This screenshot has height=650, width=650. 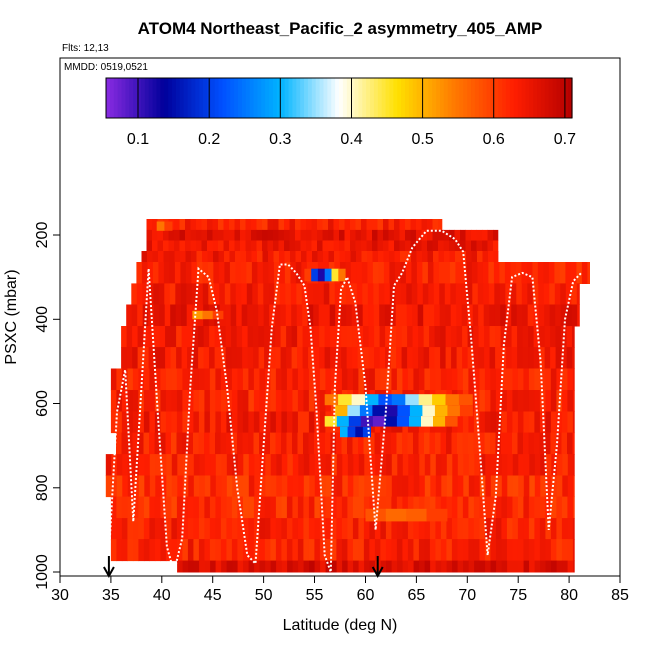 What do you see at coordinates (42, 403) in the screenshot?
I see `y-tick-label: 600` at bounding box center [42, 403].